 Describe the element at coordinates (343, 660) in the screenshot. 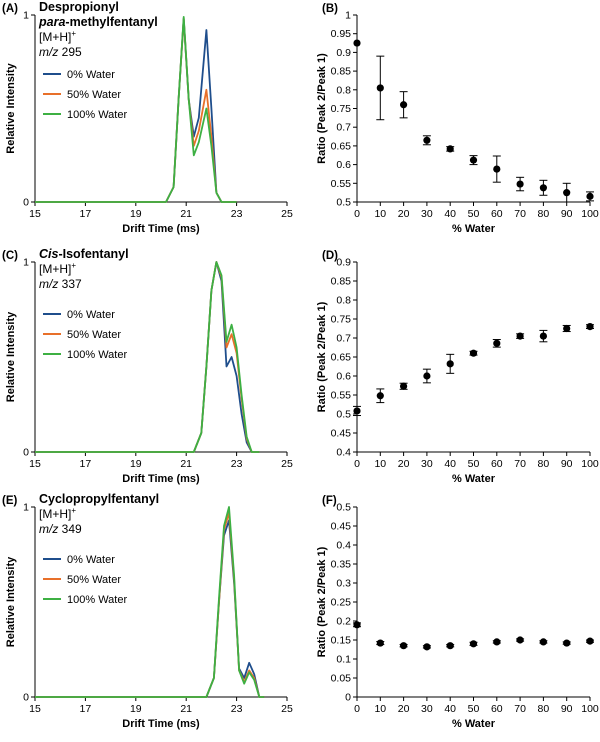

I see `y-tick-label: 0.1` at that location.